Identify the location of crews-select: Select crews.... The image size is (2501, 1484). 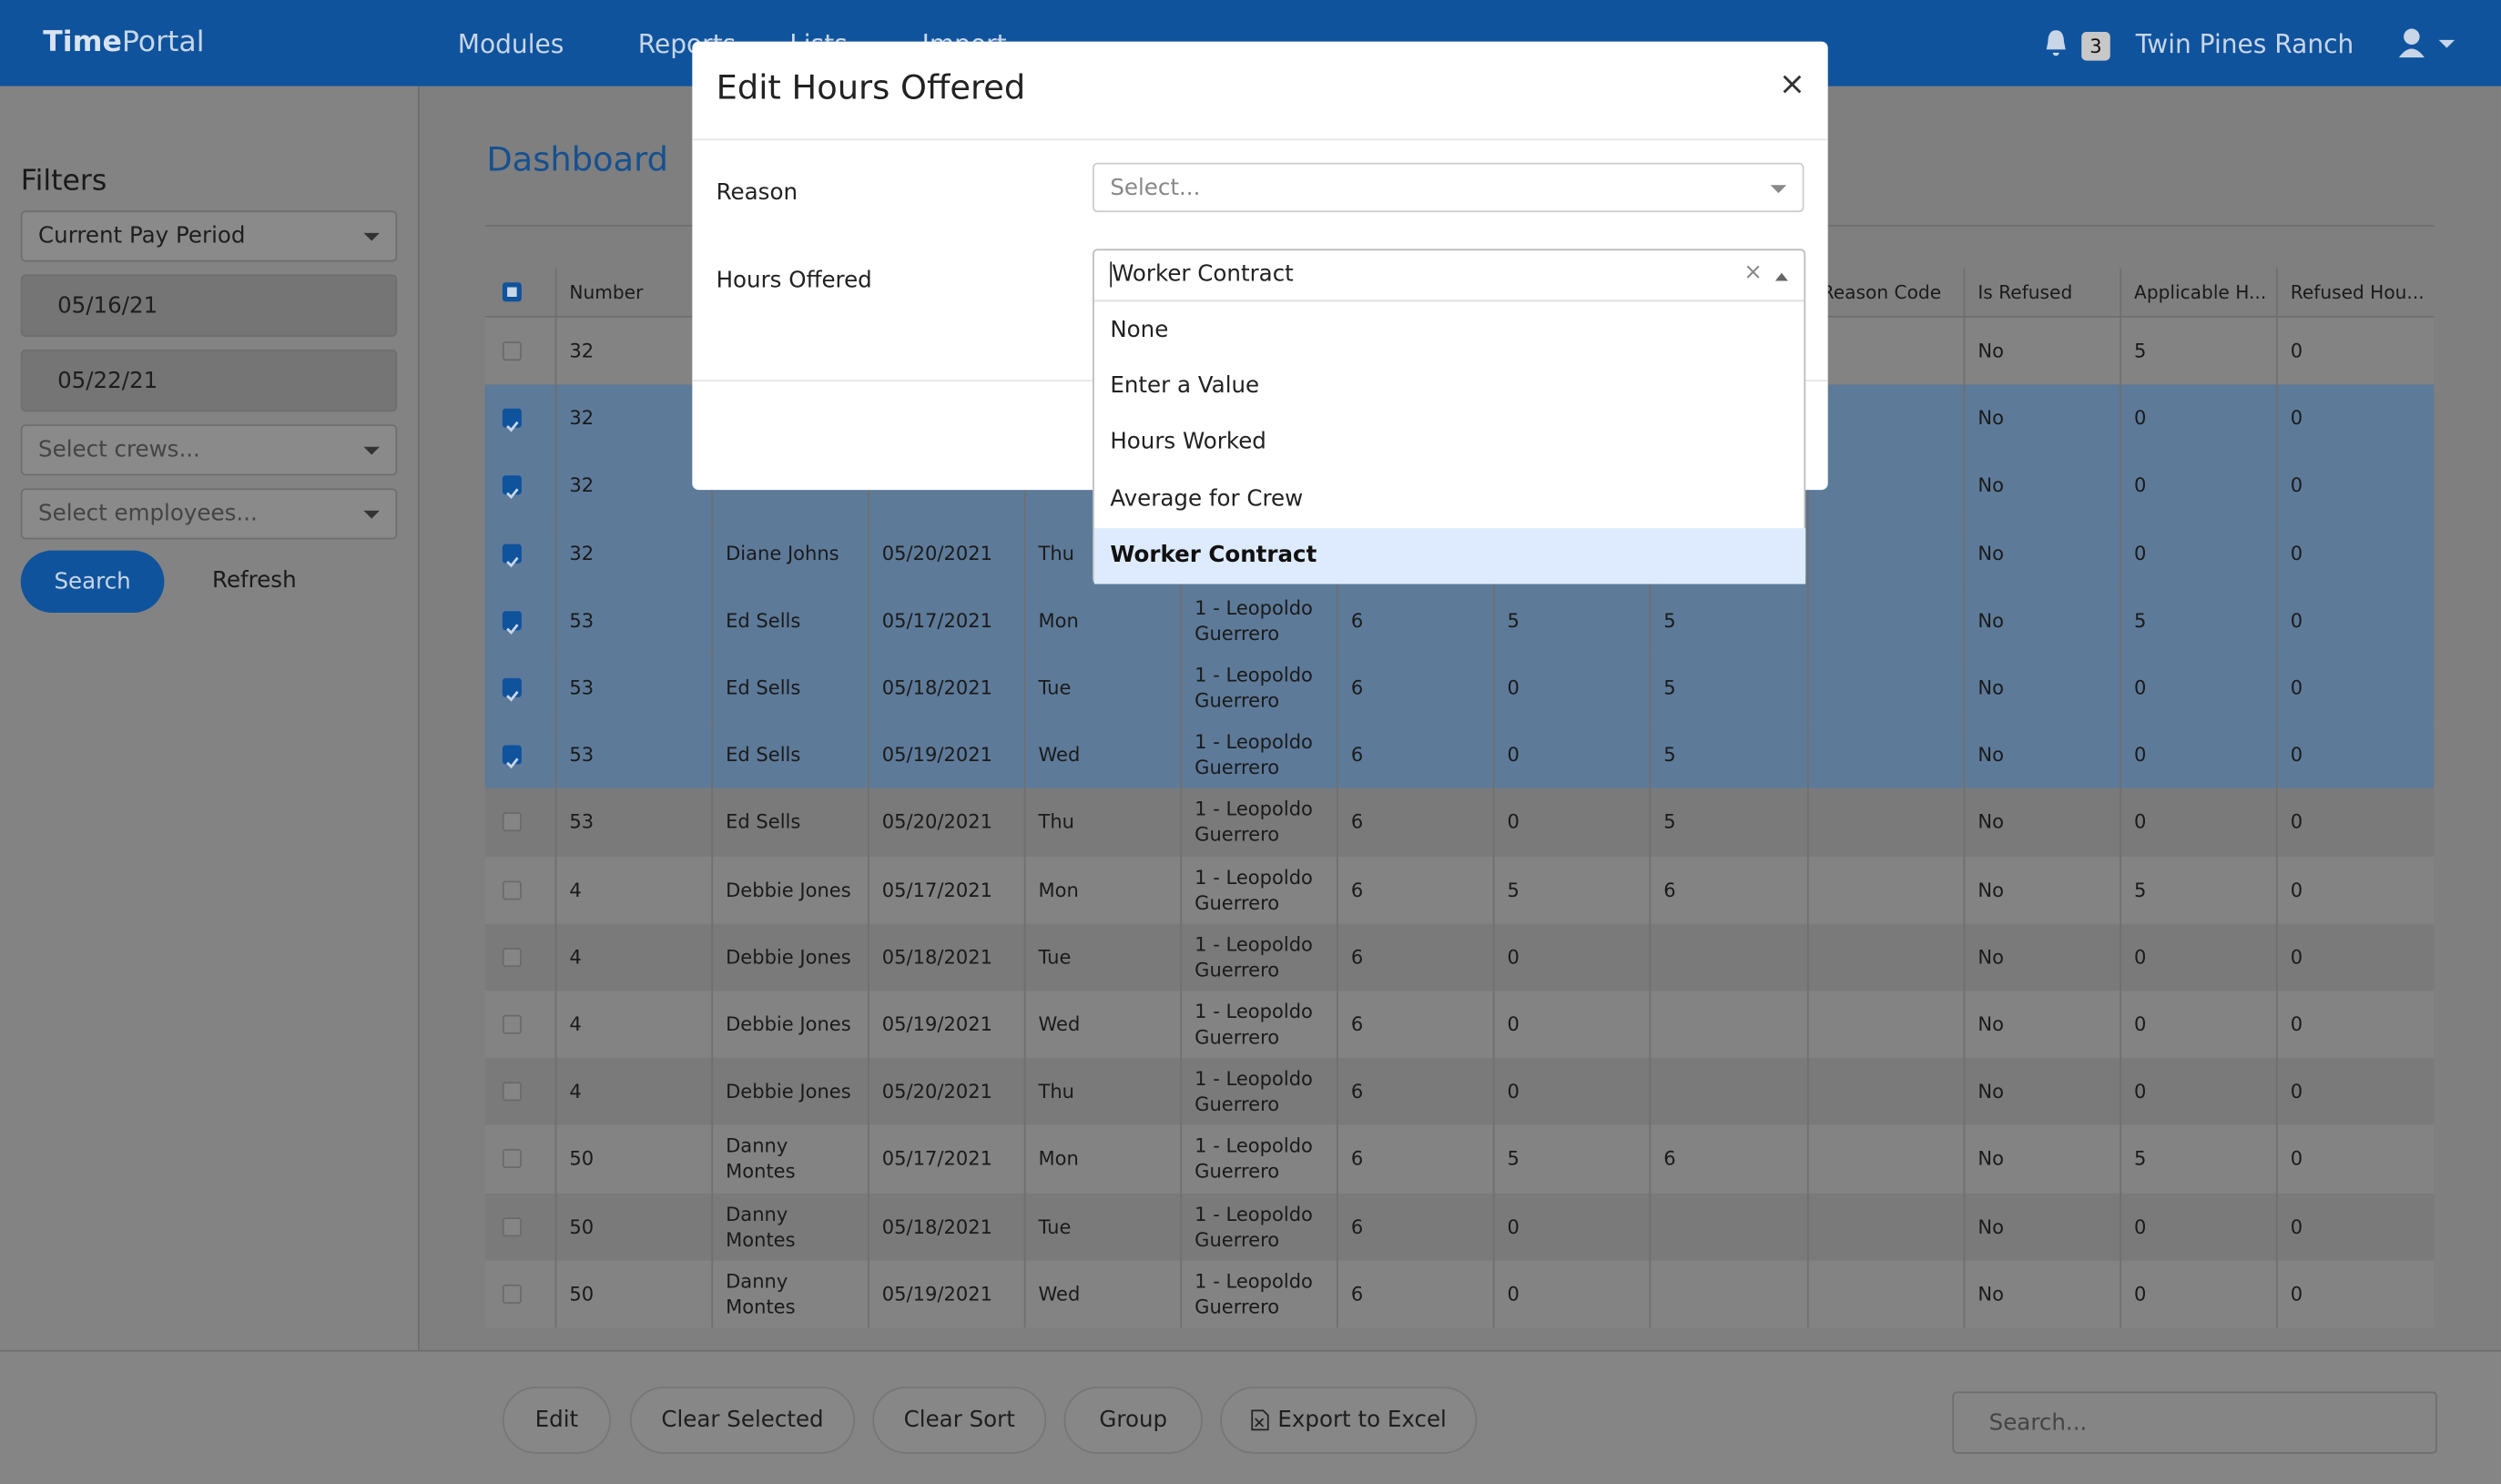
(209, 450).